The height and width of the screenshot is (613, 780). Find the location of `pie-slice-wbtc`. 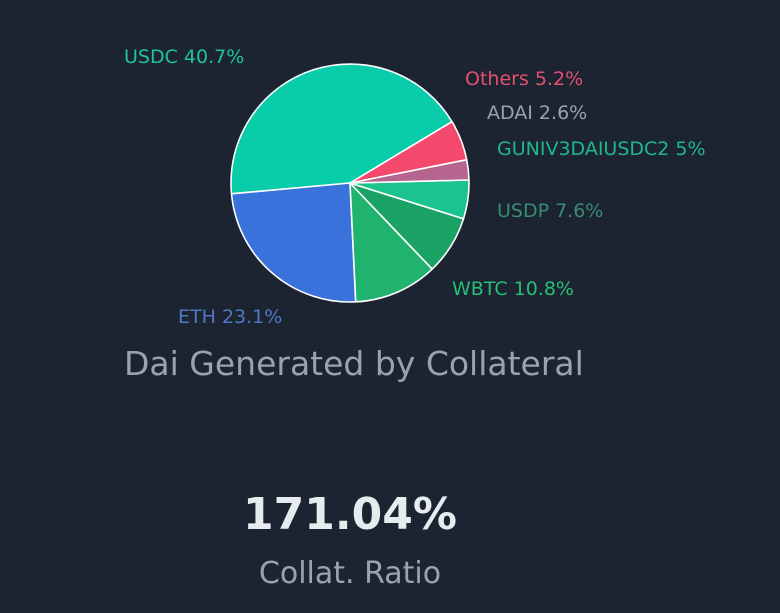

pie-slice-wbtc is located at coordinates (391, 242).